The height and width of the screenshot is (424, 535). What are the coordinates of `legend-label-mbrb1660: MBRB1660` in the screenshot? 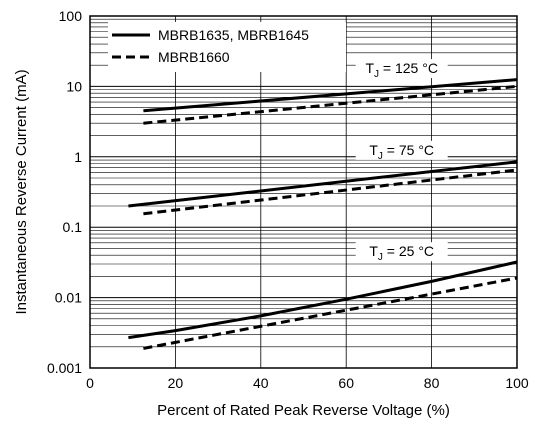 It's located at (194, 57).